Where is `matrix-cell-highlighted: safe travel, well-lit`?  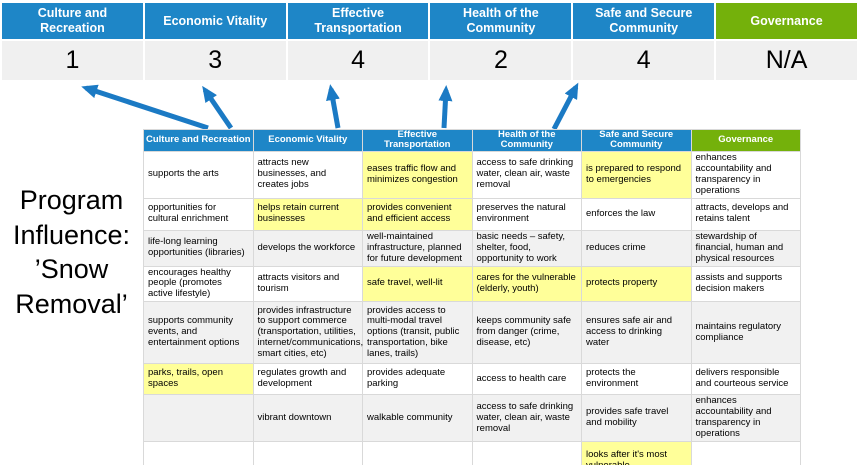
matrix-cell-highlighted: safe travel, well-lit is located at coordinates (417, 284).